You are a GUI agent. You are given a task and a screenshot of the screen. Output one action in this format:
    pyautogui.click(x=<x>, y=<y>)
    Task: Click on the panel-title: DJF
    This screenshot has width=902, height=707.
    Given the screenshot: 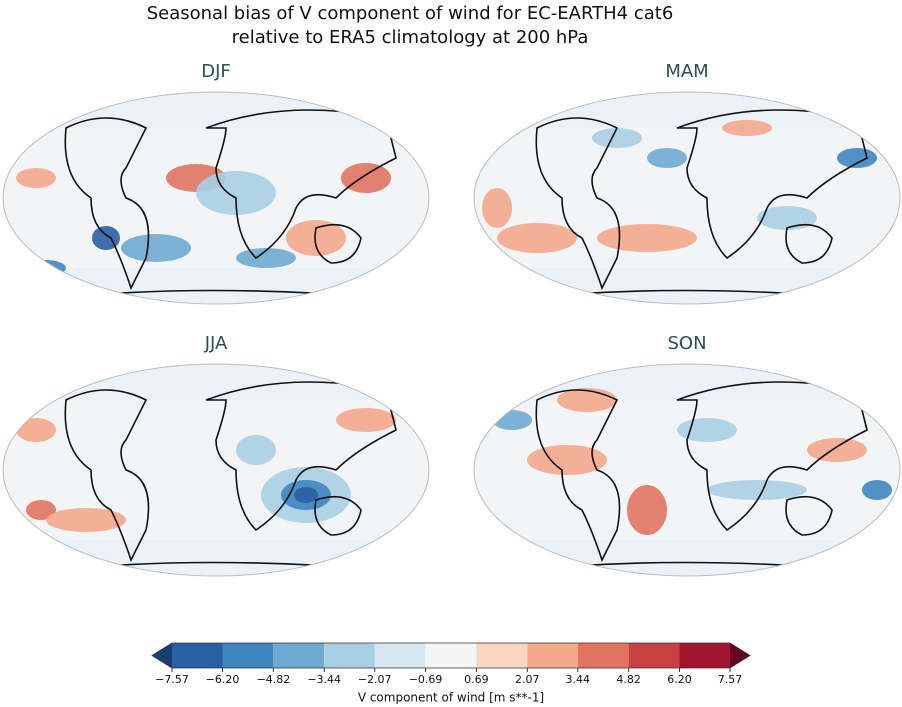 What is the action you would take?
    pyautogui.click(x=216, y=71)
    